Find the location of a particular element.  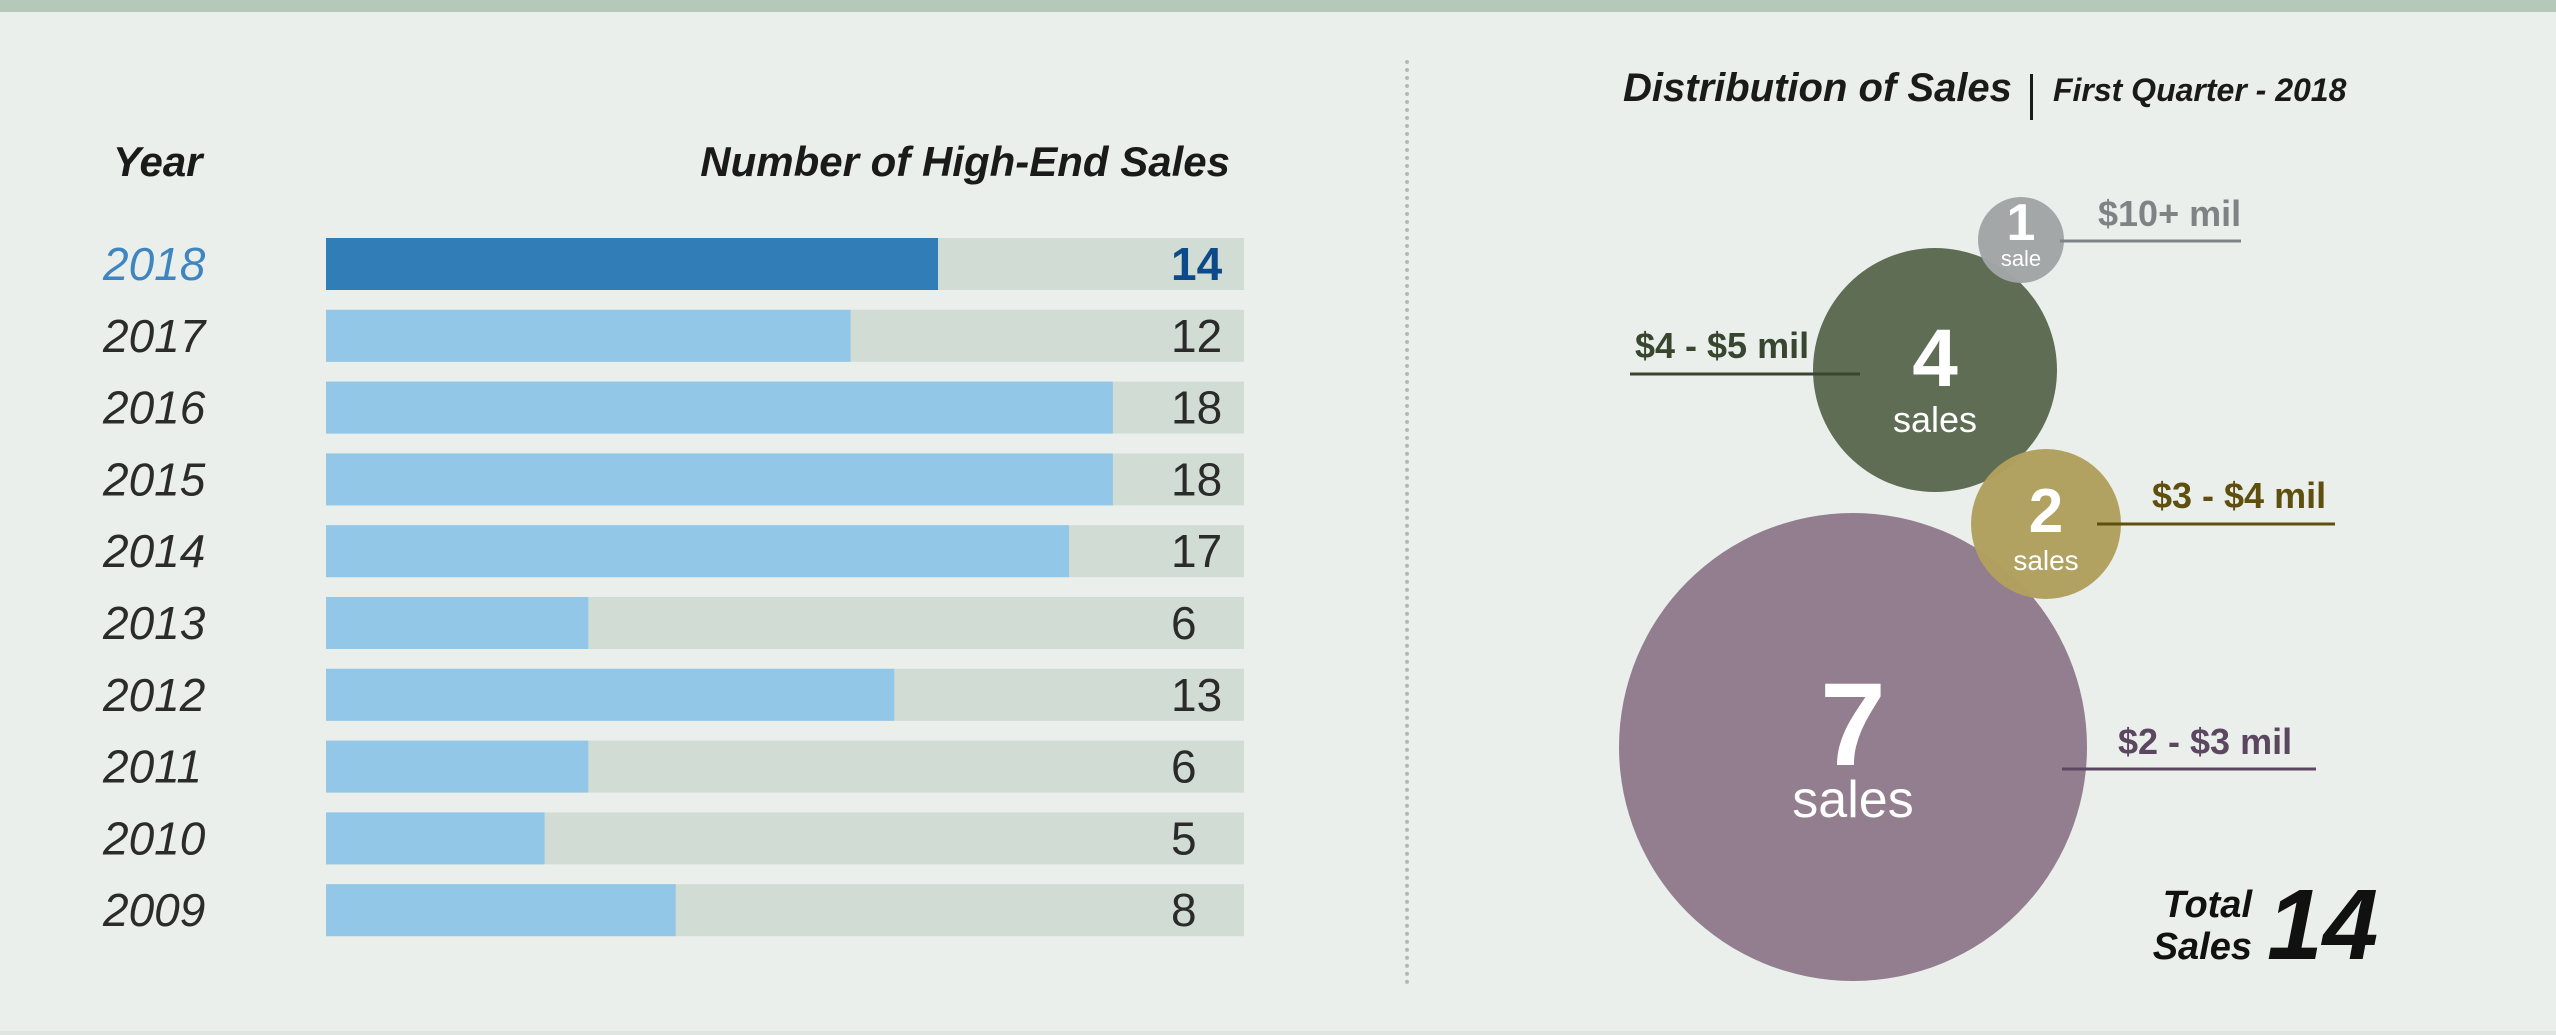

bubble-label-2: $4 - $5 mil is located at coordinates (1745, 350).